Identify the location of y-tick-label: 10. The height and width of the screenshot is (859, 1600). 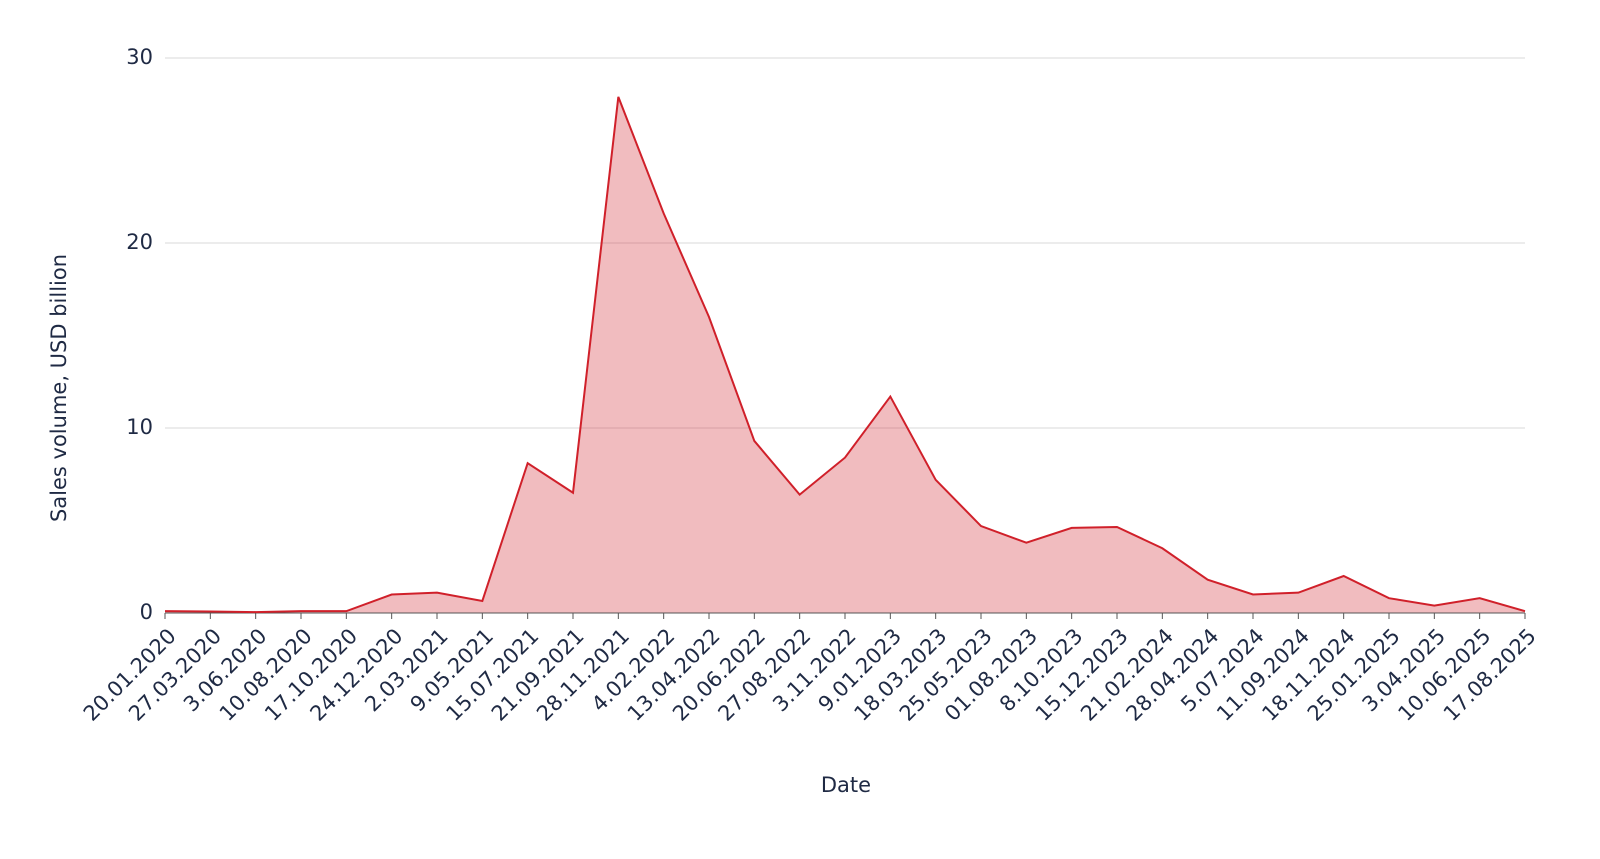
(139, 427).